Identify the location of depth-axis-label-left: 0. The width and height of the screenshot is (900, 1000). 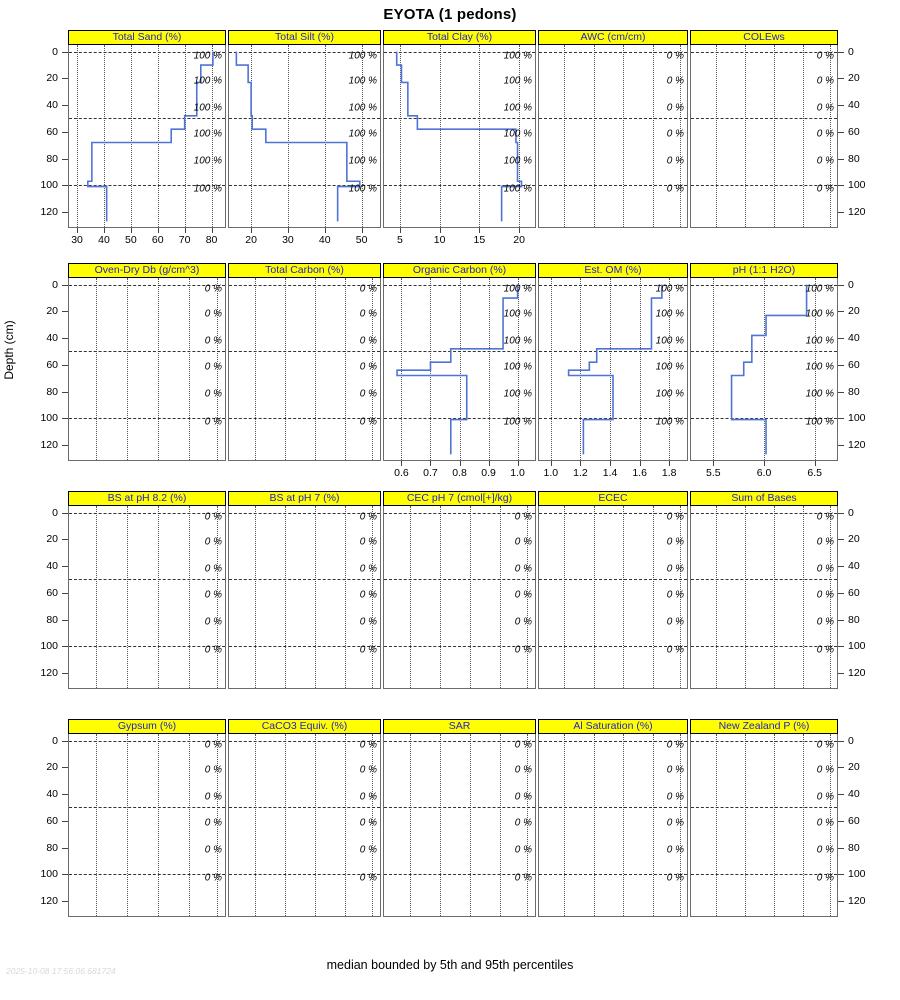
(55, 51).